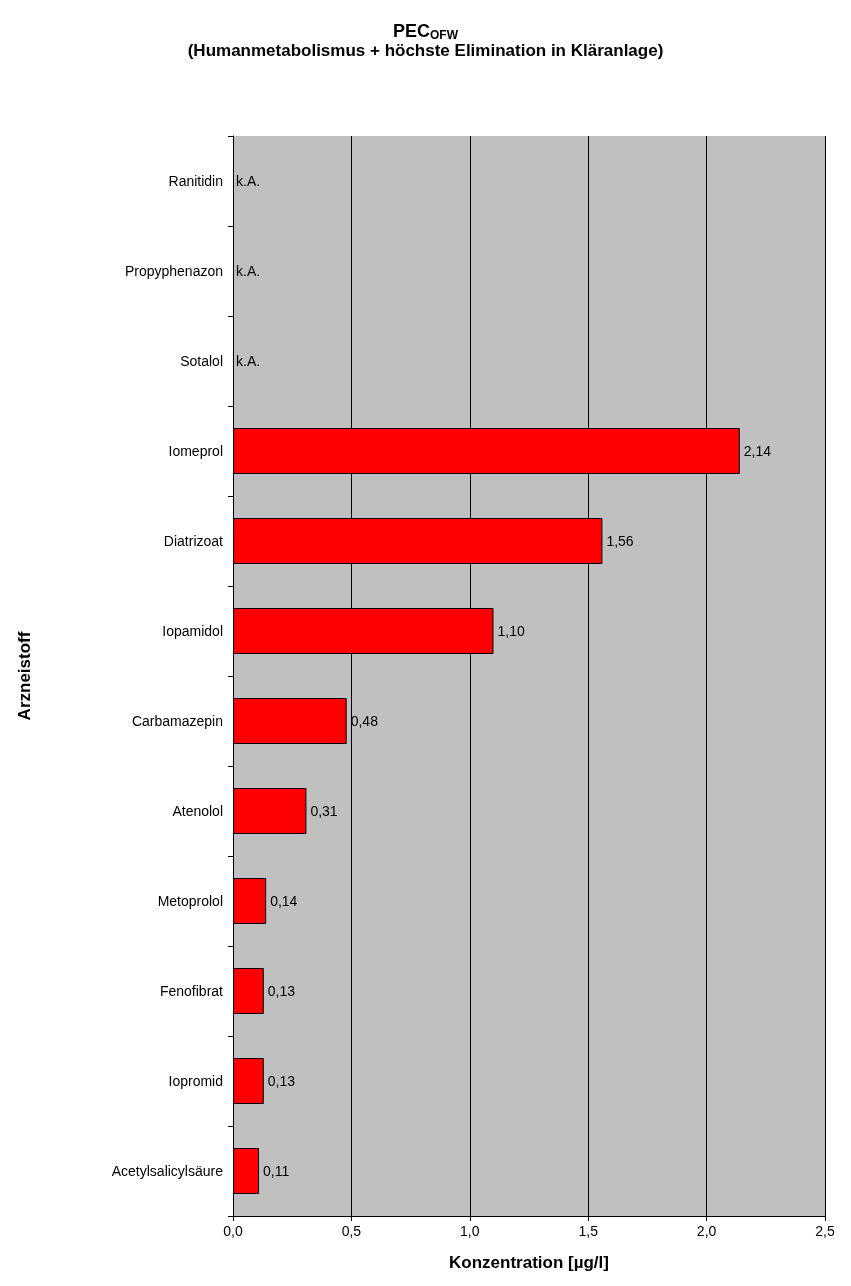 The image size is (851, 1286). Describe the element at coordinates (233, 1231) in the screenshot. I see `x-tick-label: 0,0` at that location.